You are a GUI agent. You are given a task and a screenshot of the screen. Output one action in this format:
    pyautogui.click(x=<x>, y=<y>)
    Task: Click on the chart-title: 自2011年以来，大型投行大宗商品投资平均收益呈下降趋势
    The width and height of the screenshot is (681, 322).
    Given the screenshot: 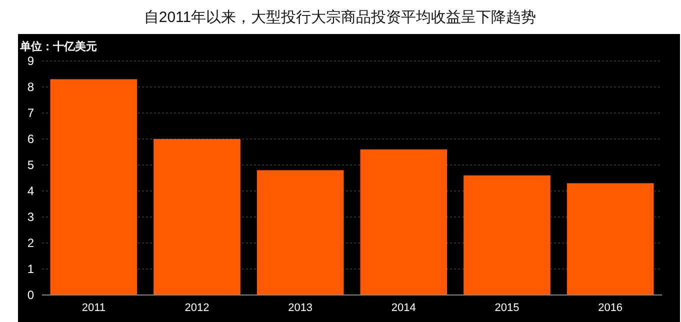 What is the action you would take?
    pyautogui.click(x=340, y=17)
    